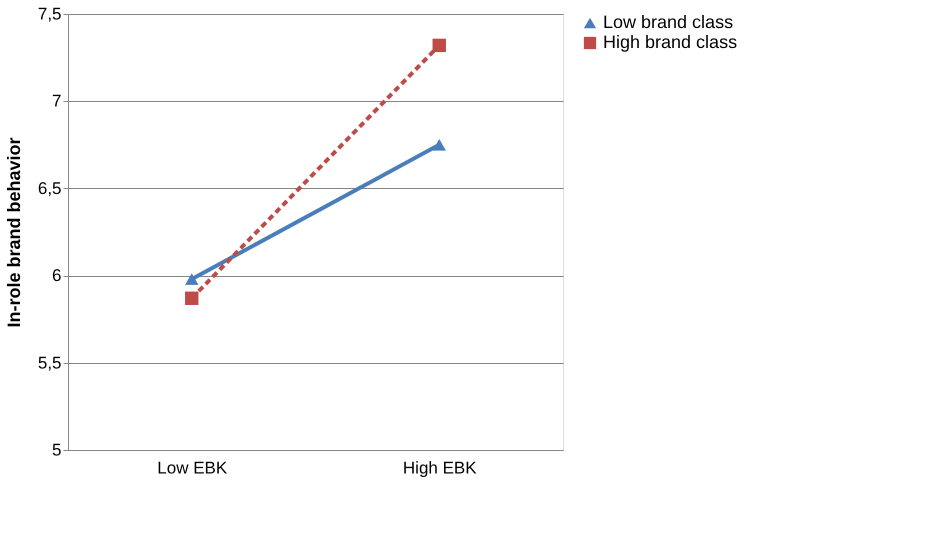 The image size is (950, 536). I want to click on y-axis-title: In-role brand behavior, so click(14, 232).